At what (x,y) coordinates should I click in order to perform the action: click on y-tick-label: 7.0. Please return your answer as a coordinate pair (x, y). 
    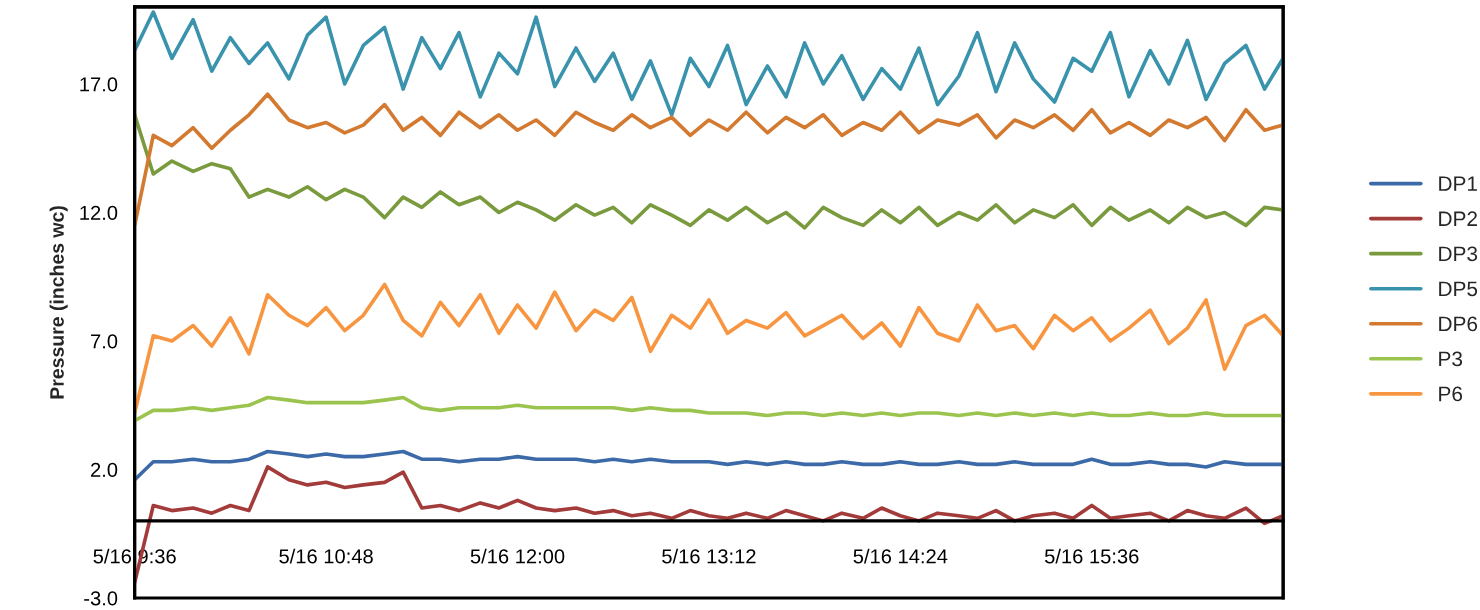
    Looking at the image, I should click on (104, 341).